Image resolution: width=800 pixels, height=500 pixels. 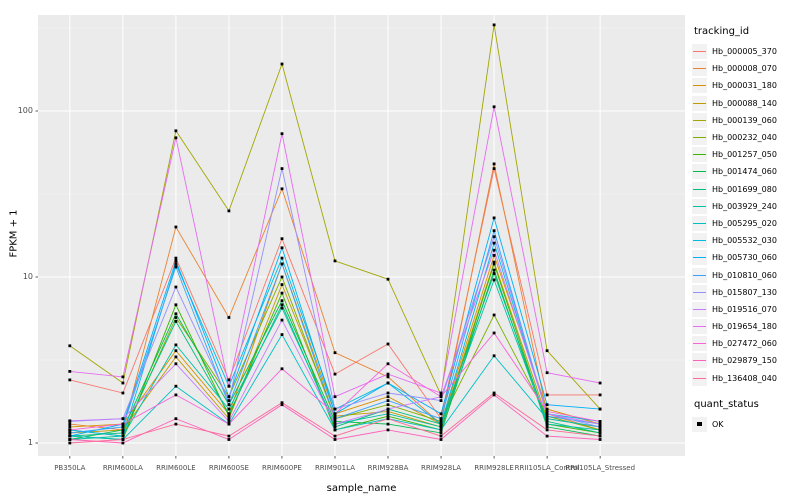 I want to click on legend-item: Hb_015807_130, so click(x=745, y=292).